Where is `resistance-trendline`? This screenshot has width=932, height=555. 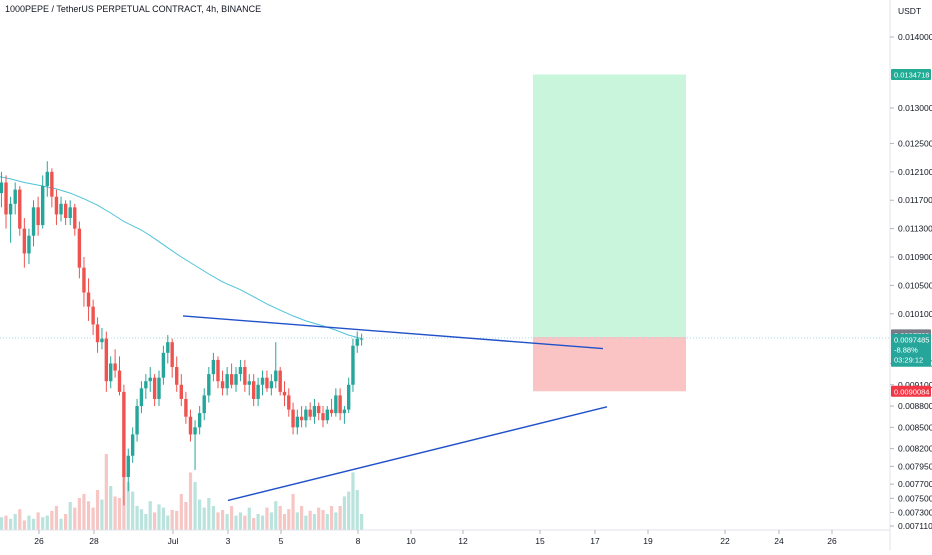
resistance-trendline is located at coordinates (393, 332).